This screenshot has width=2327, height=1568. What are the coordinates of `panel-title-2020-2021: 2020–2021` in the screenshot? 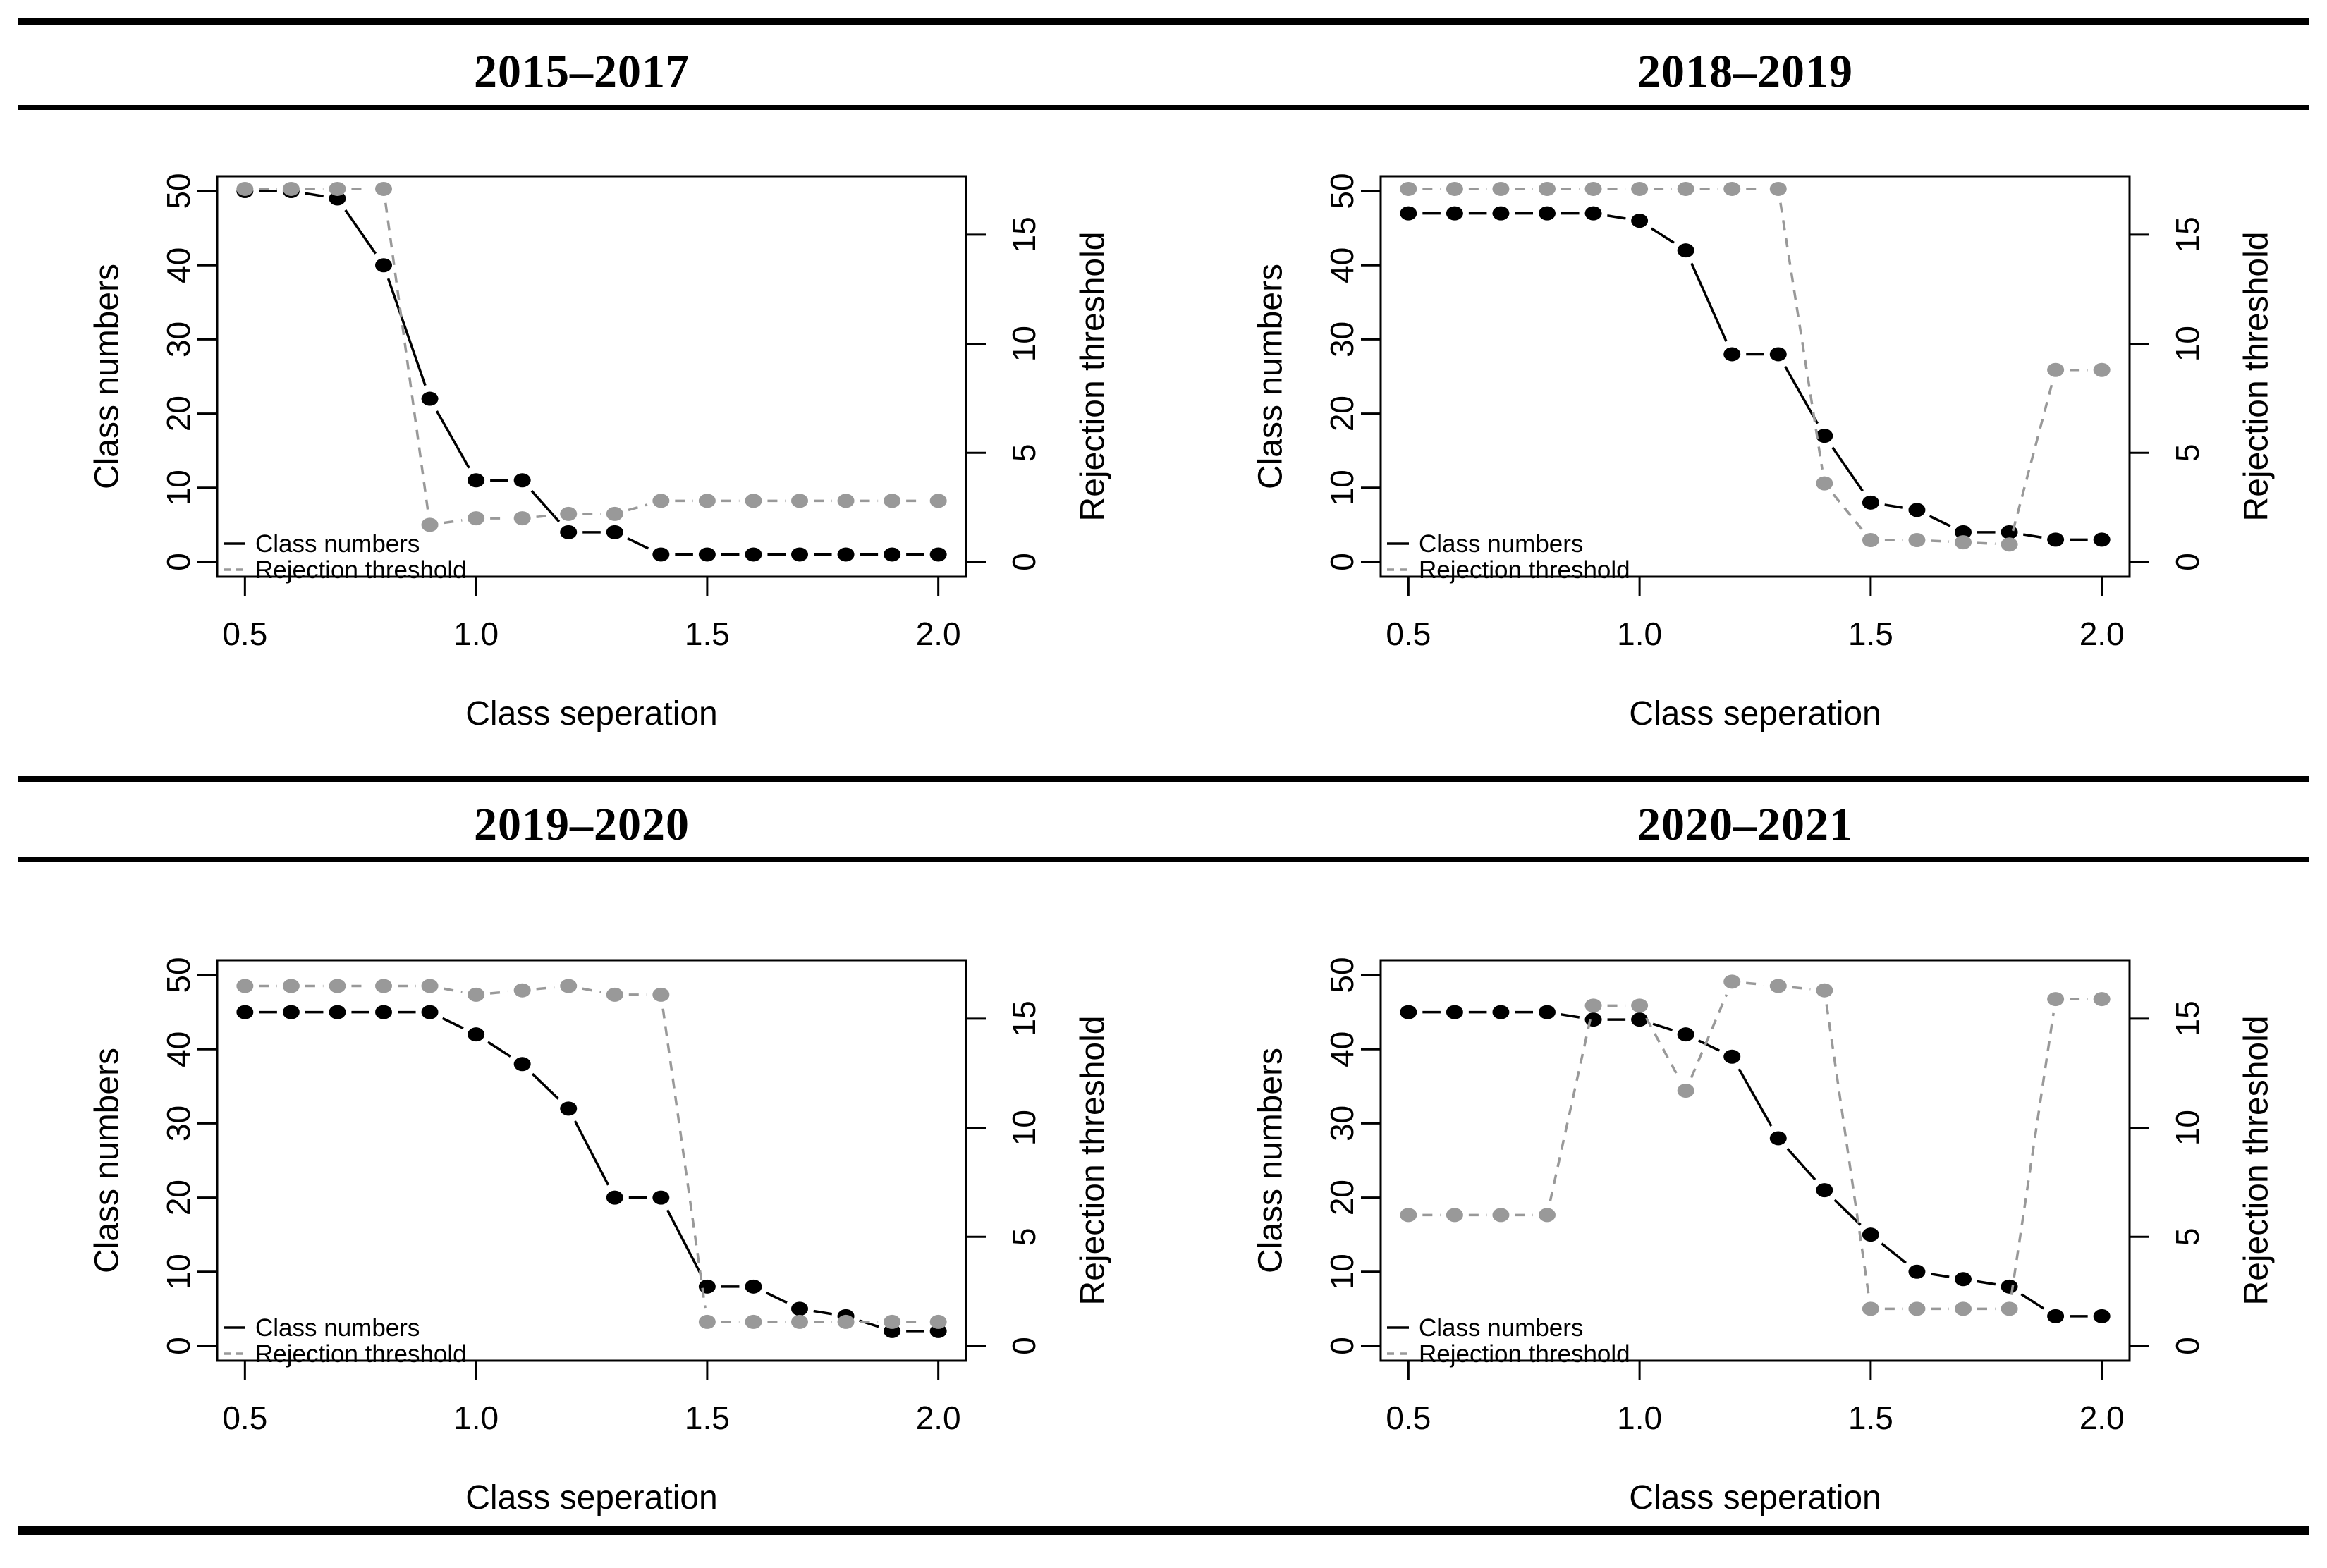 It's located at (1745, 824).